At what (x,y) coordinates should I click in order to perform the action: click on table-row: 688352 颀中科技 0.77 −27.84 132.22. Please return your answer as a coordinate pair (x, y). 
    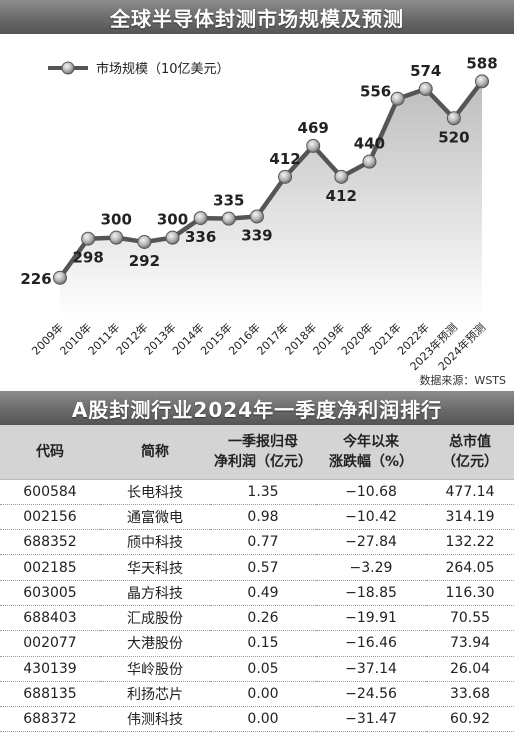
    Looking at the image, I should click on (257, 542).